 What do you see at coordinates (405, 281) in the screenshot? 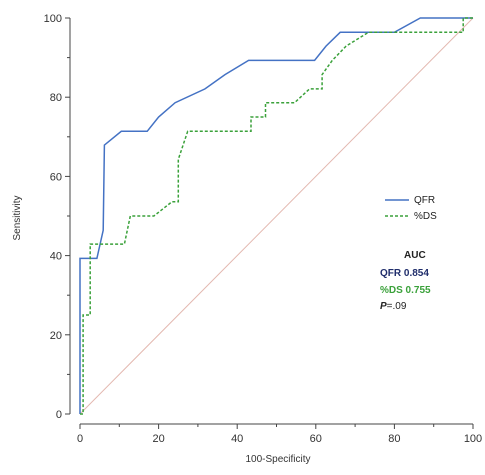
I see `auc-box: AUC QFR 0.854 %DS 0.755 P=.09` at bounding box center [405, 281].